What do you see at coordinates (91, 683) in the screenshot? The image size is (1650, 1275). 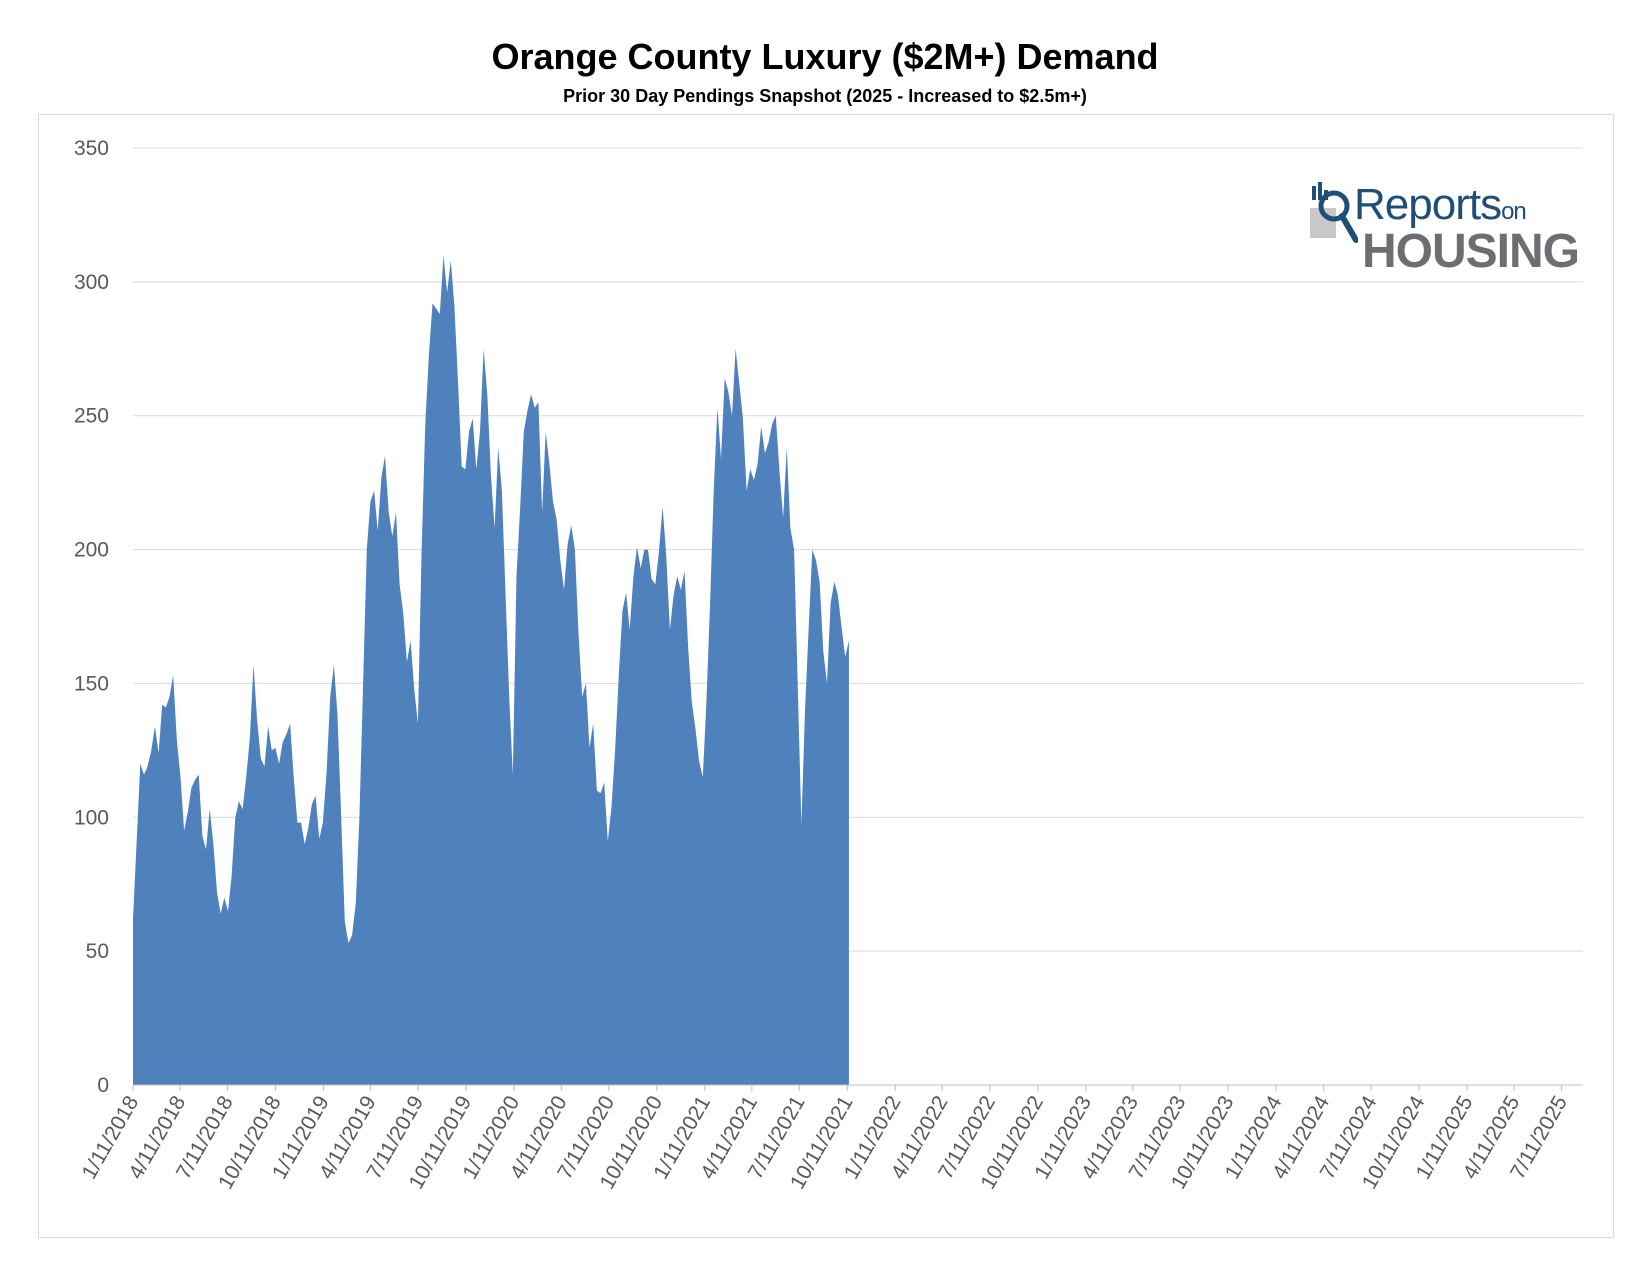 I see `y-tick-label: 150` at bounding box center [91, 683].